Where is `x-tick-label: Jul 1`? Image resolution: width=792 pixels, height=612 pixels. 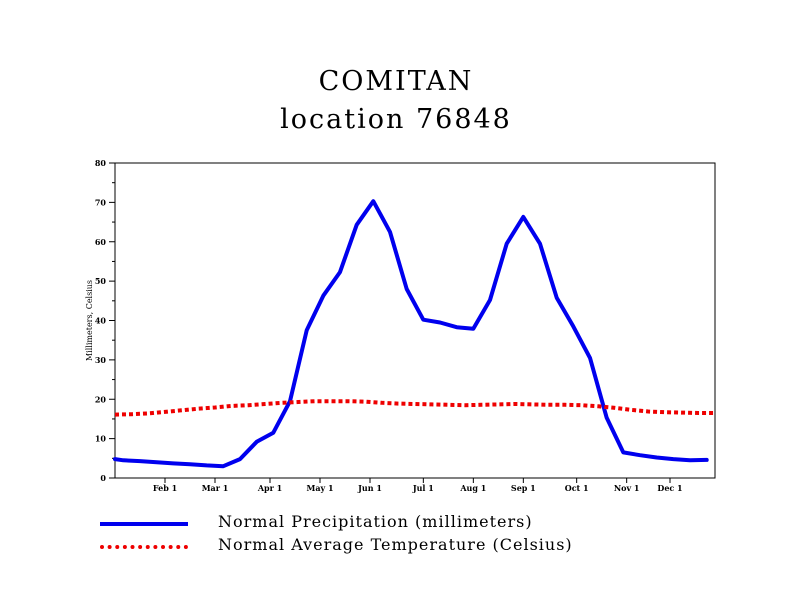
x-tick-label: Jul 1 is located at coordinates (423, 488).